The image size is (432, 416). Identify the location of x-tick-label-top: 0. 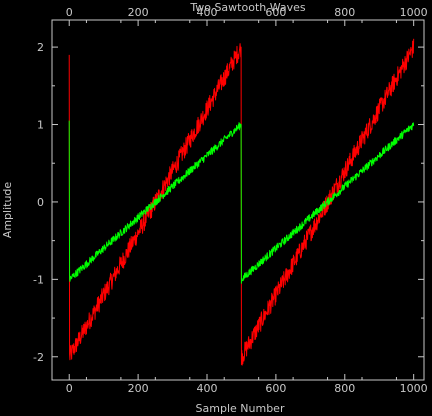
(69, 12).